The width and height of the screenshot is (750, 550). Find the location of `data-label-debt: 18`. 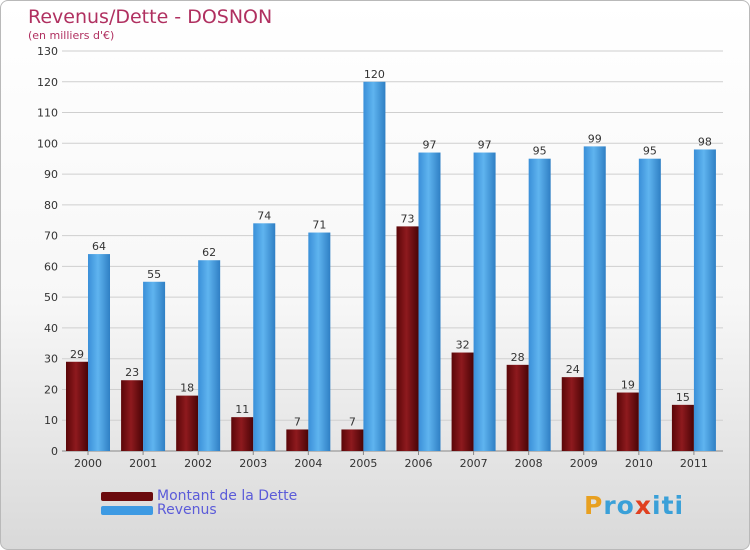

data-label-debt: 18 is located at coordinates (187, 388).